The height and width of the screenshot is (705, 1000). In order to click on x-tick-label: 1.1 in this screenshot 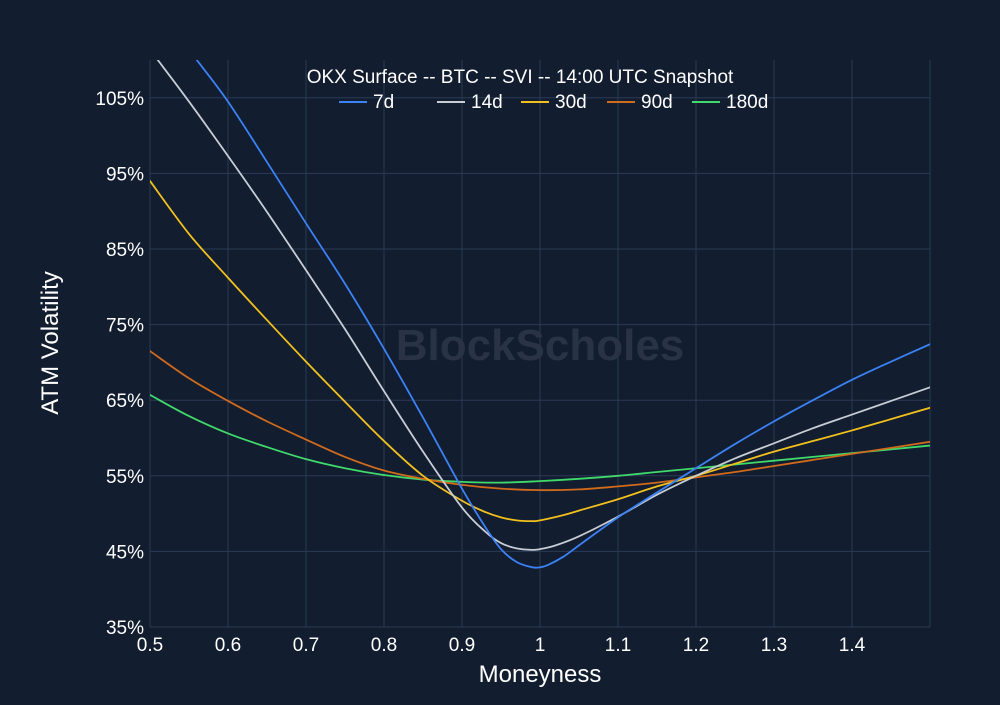, I will do `click(618, 645)`.